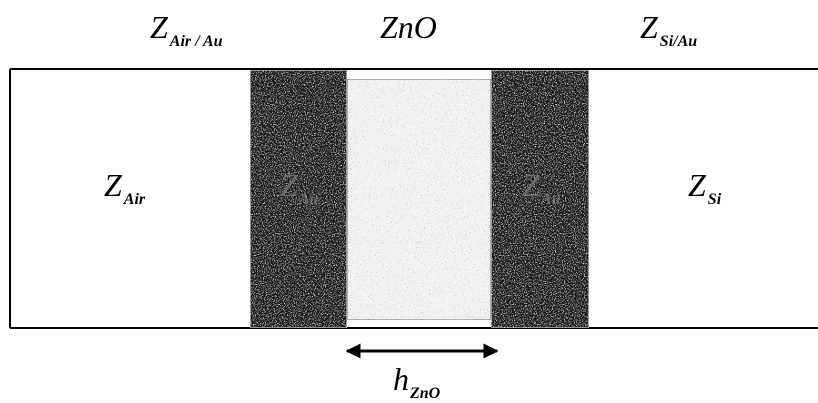 The height and width of the screenshot is (403, 818). I want to click on label-z-si-au: Z Si/Au, so click(668, 29).